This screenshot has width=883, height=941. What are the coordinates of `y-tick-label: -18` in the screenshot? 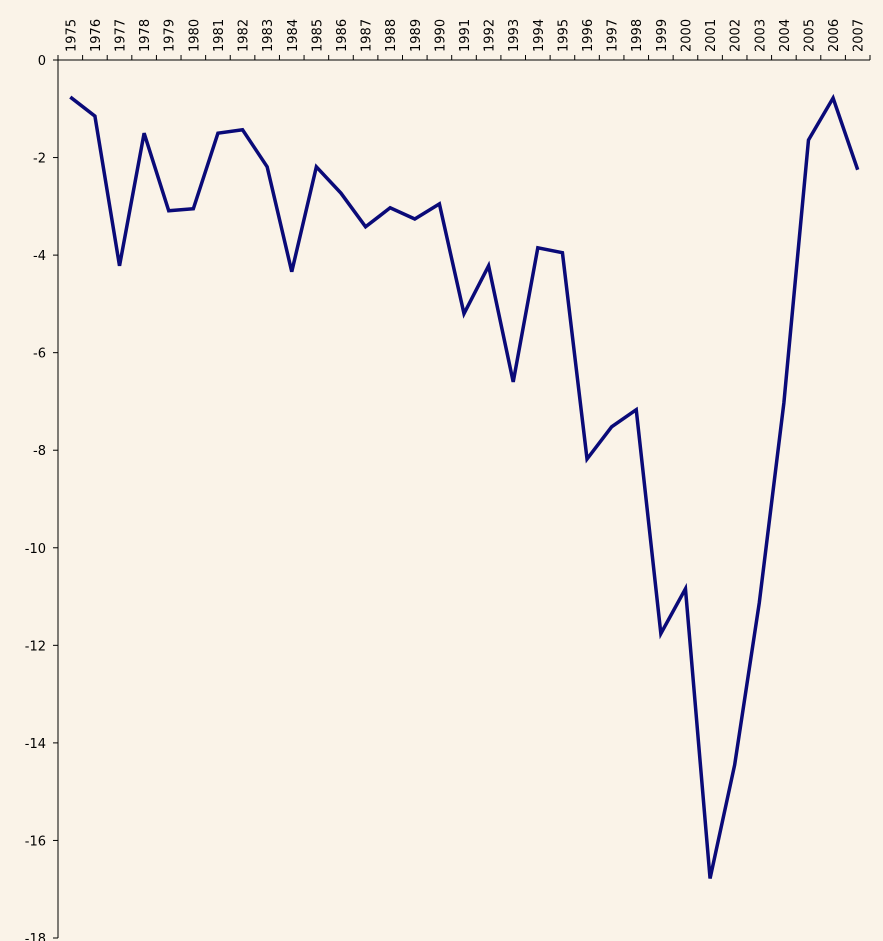 It's located at (35, 936).